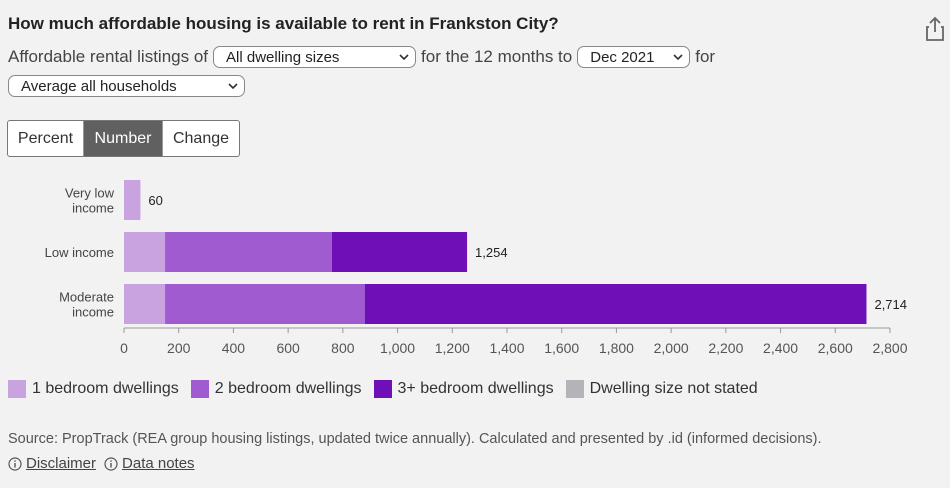  I want to click on bar-total-label: 1,254, so click(491, 252).